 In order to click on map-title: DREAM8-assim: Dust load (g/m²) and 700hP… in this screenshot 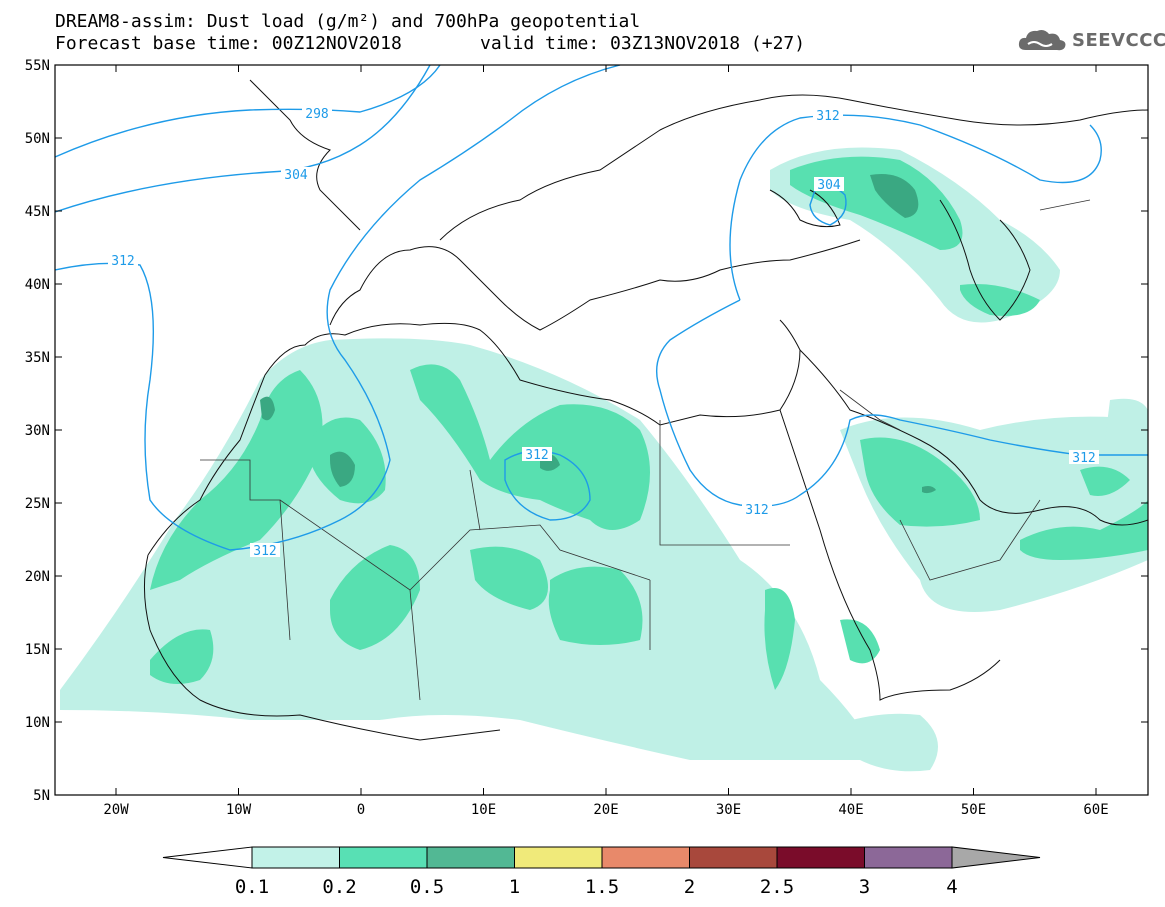, I will do `click(348, 21)`.